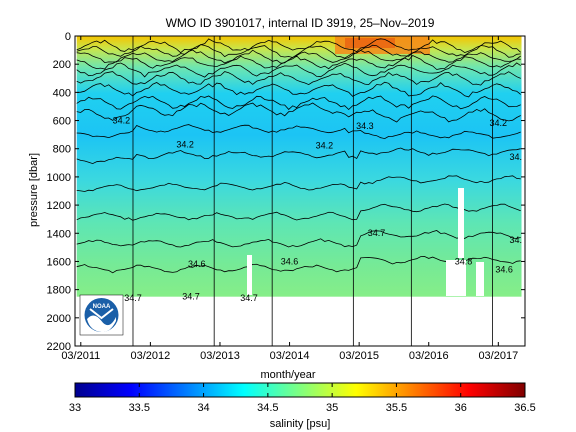 The height and width of the screenshot is (432, 576). I want to click on colorbar-label: salinity [psu], so click(300, 424).